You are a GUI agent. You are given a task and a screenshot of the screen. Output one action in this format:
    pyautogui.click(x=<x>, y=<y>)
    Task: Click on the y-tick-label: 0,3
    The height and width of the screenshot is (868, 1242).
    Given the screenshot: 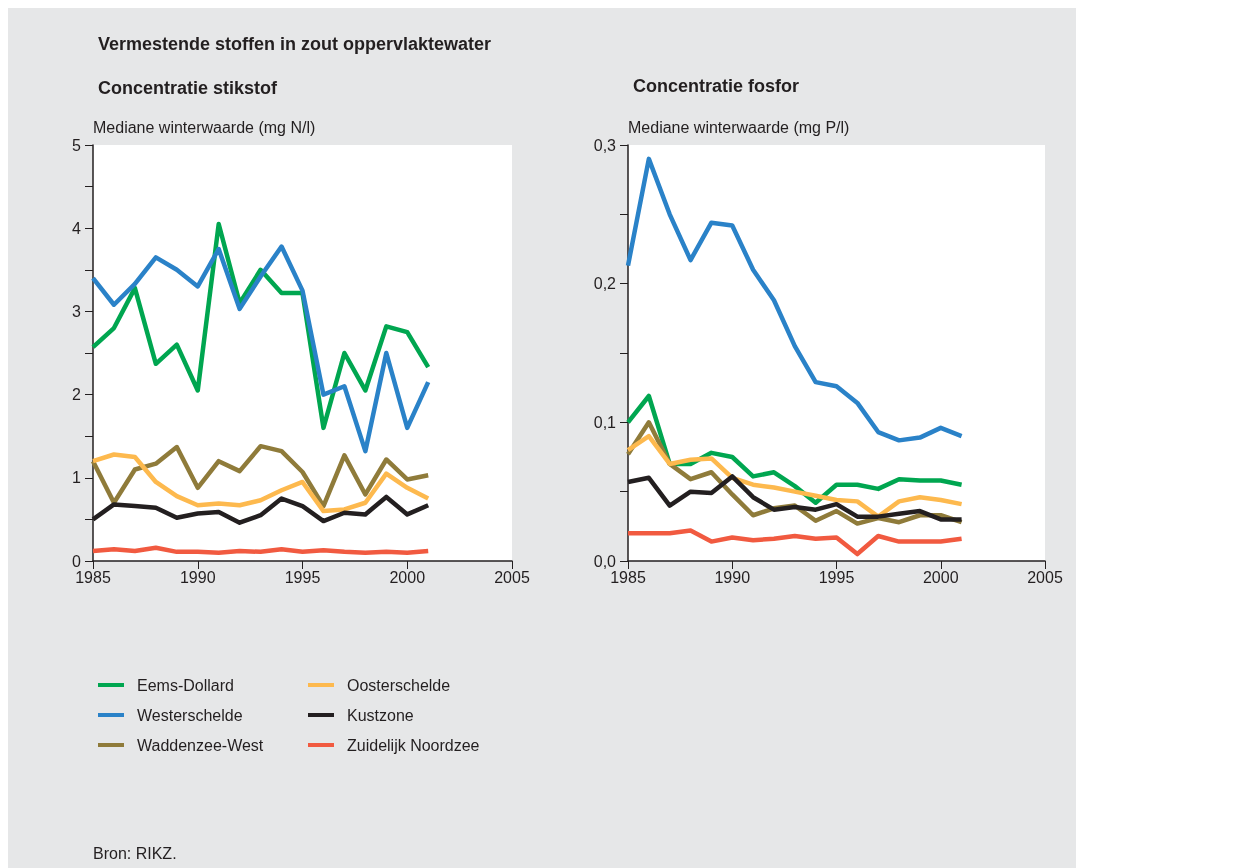 What is the action you would take?
    pyautogui.click(x=605, y=145)
    